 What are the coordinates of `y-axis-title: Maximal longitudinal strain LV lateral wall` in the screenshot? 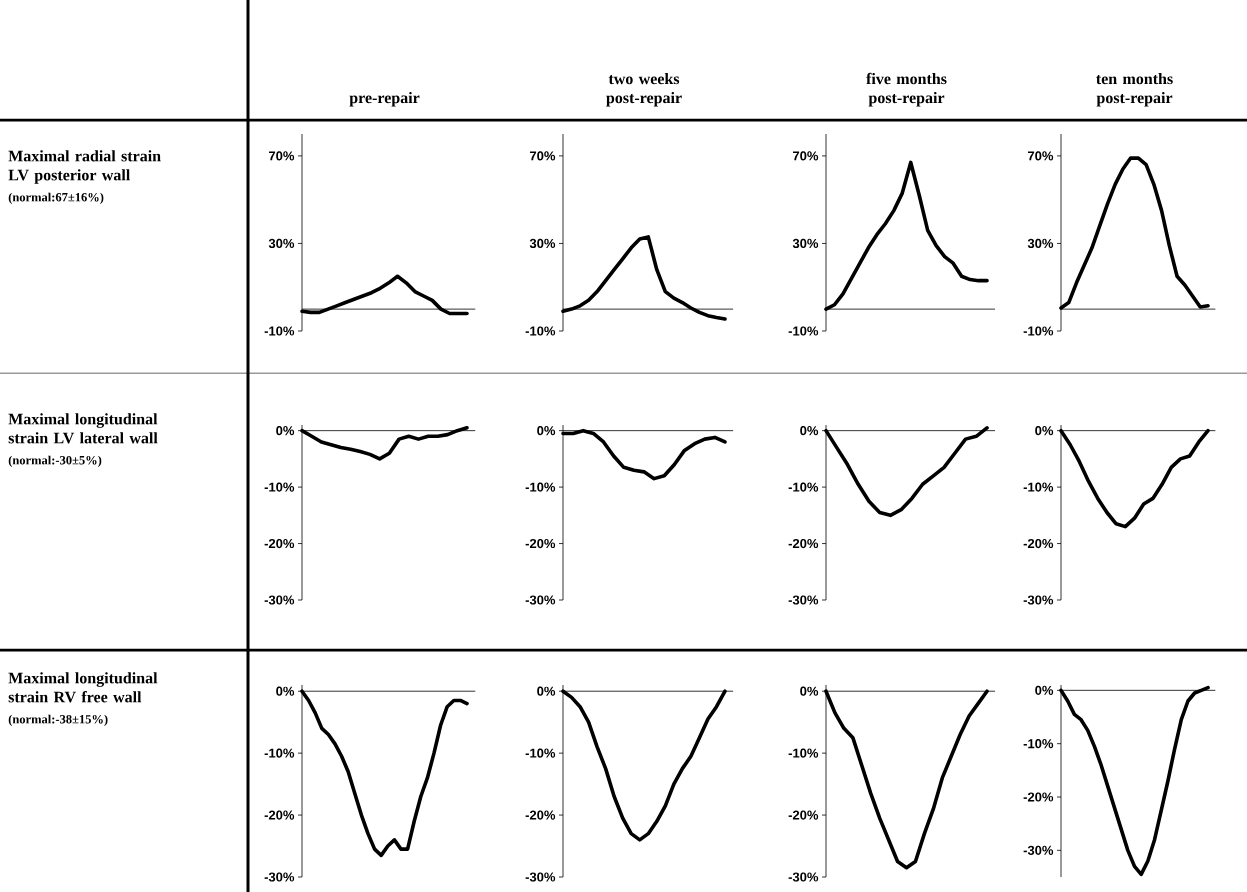 It's located at (83, 428).